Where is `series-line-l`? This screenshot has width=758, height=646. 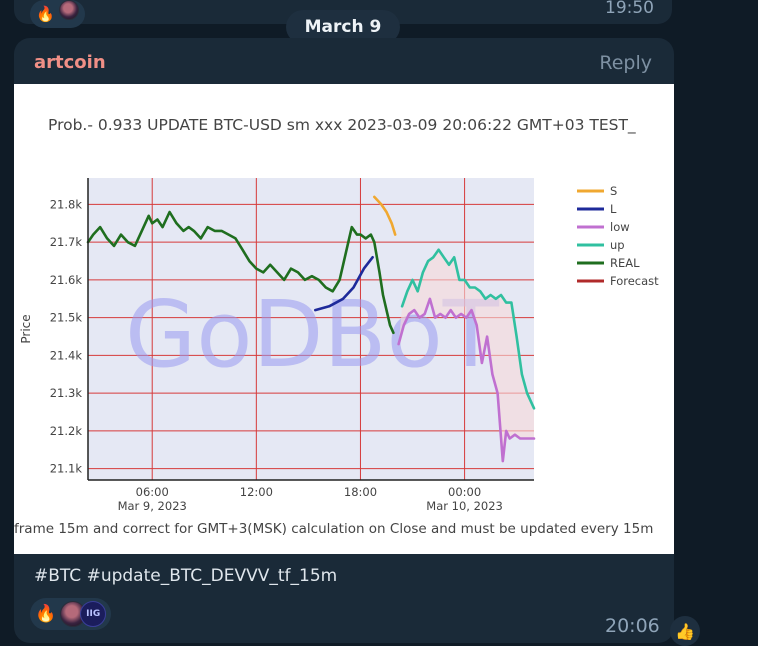
series-line-l is located at coordinates (343, 284).